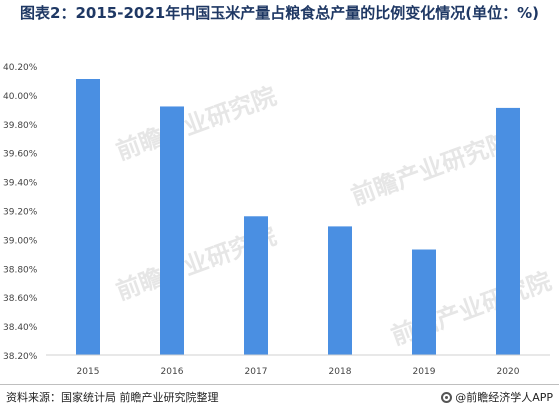 Image resolution: width=559 pixels, height=417 pixels. Describe the element at coordinates (340, 290) in the screenshot. I see `bar-2018` at that location.